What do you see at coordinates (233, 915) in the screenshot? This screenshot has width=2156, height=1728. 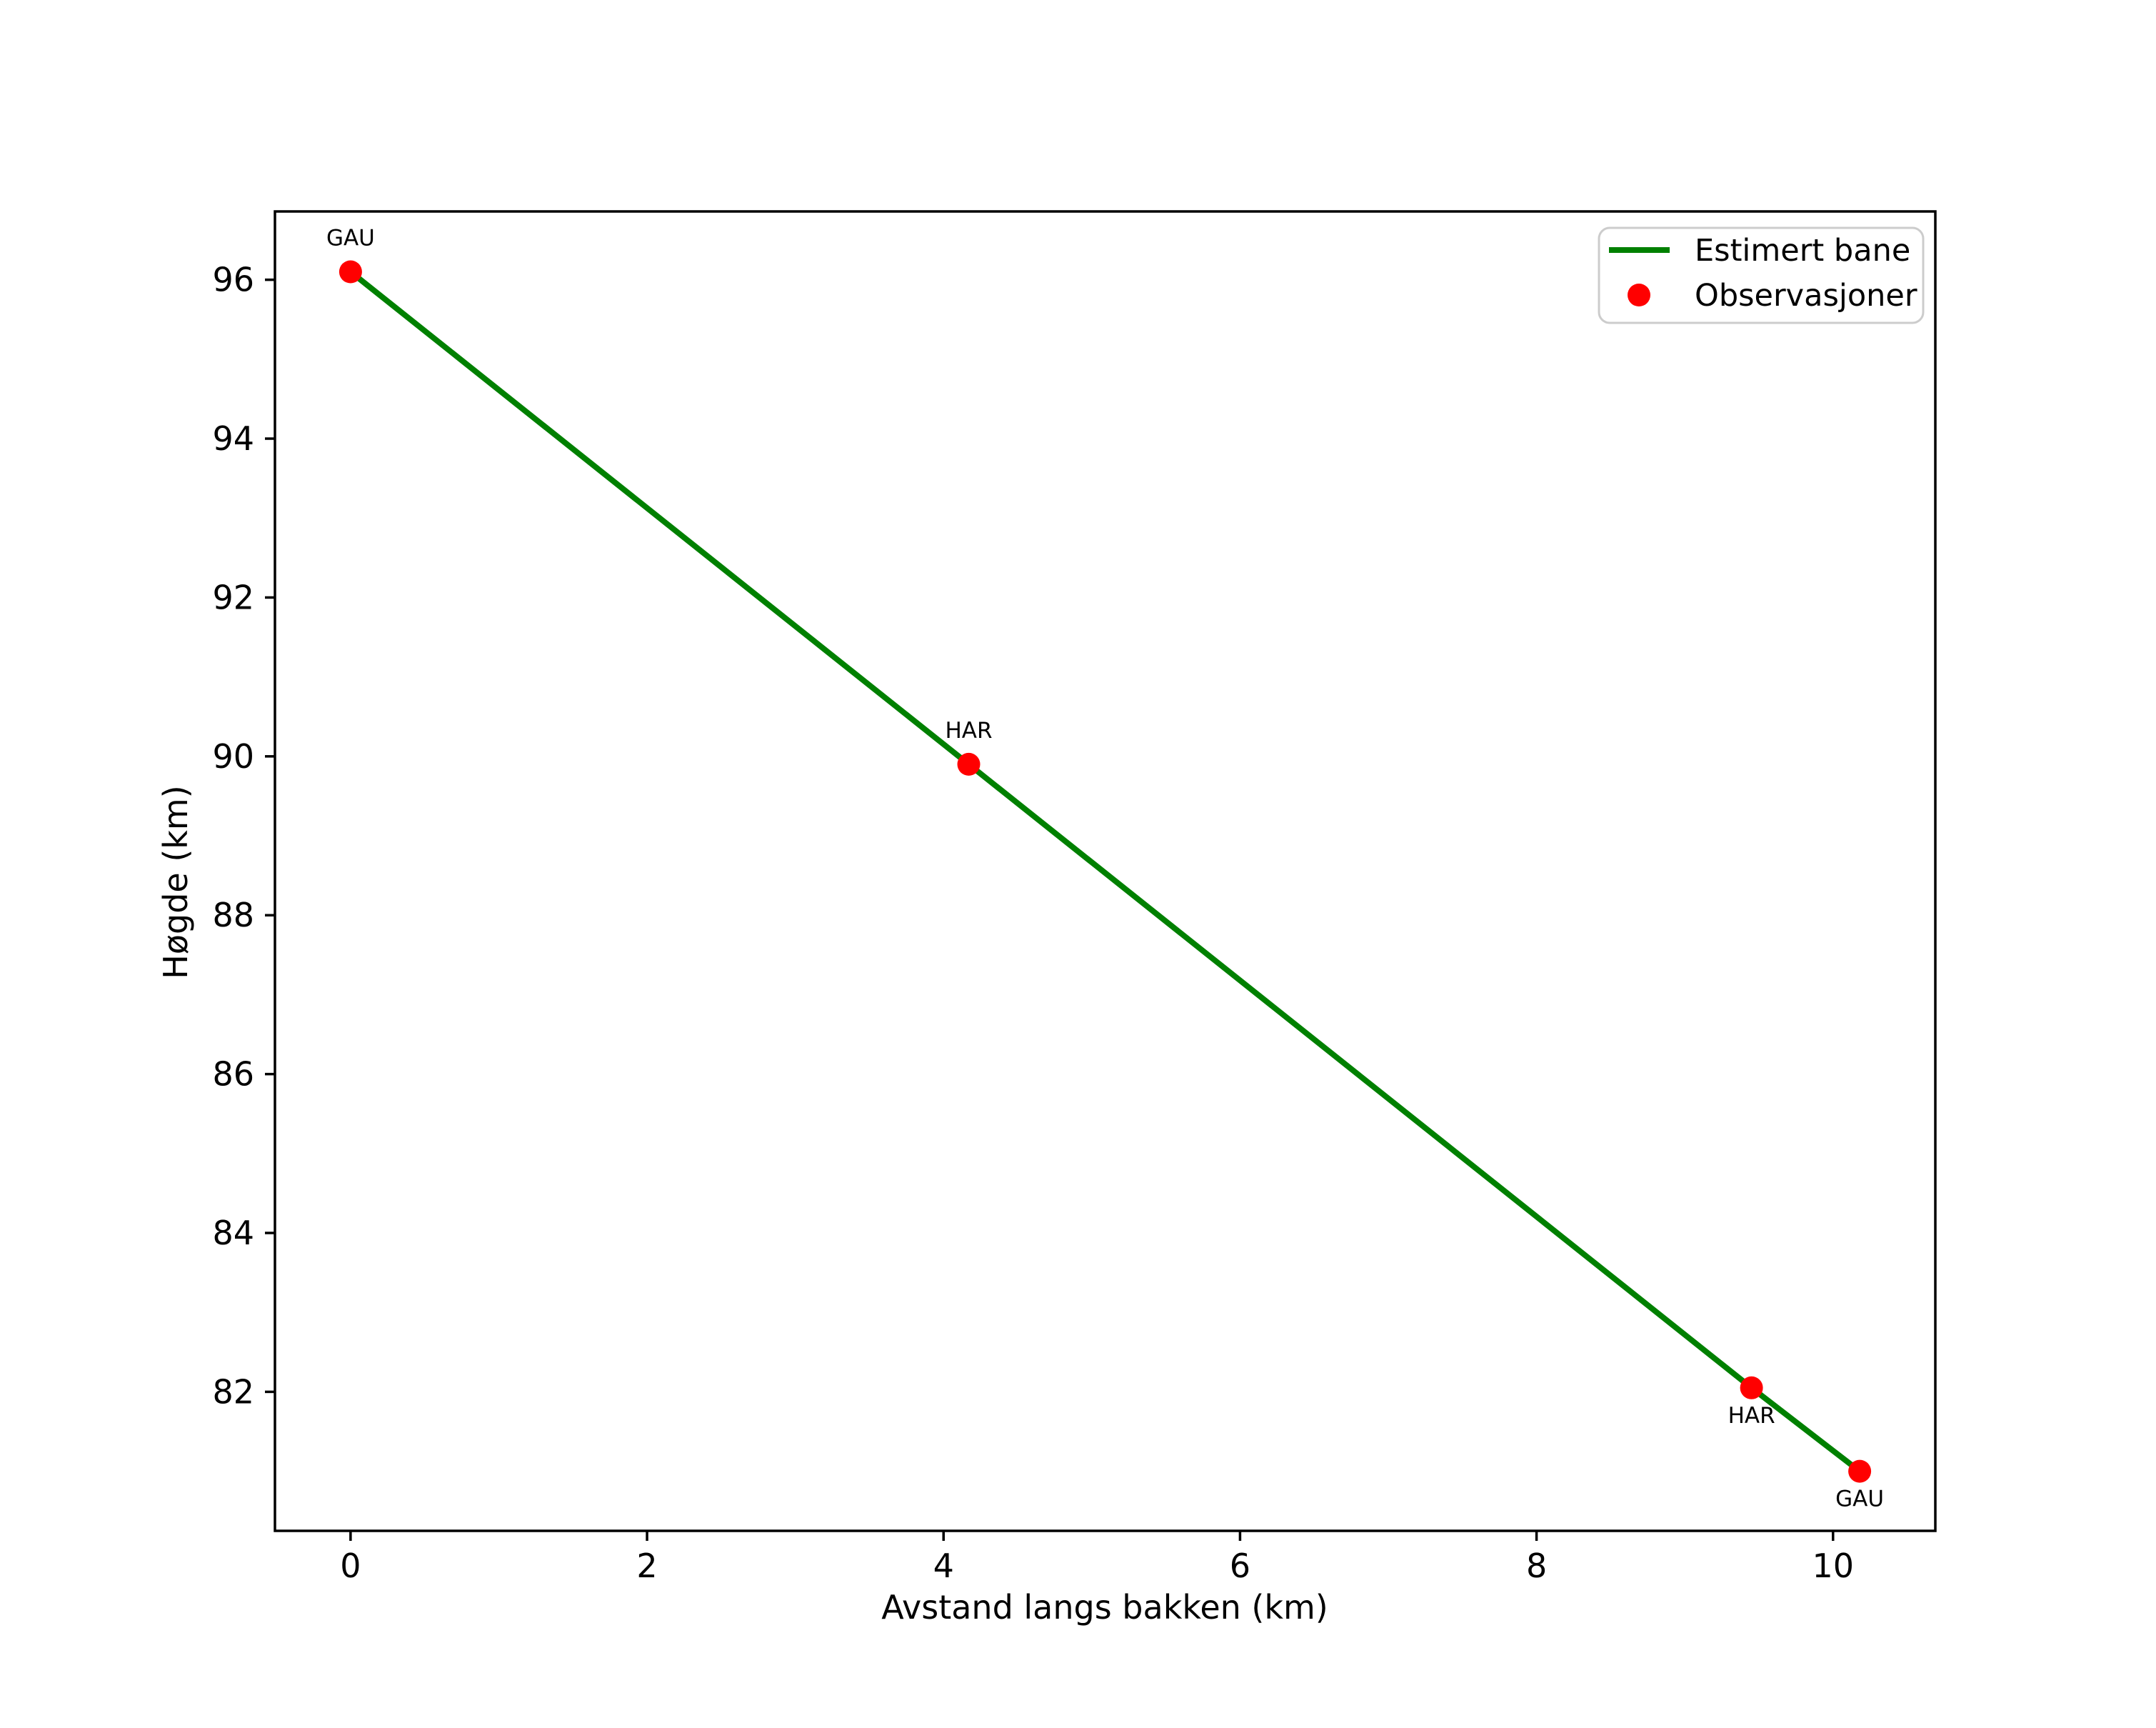 I see `y-tick-label: 88` at bounding box center [233, 915].